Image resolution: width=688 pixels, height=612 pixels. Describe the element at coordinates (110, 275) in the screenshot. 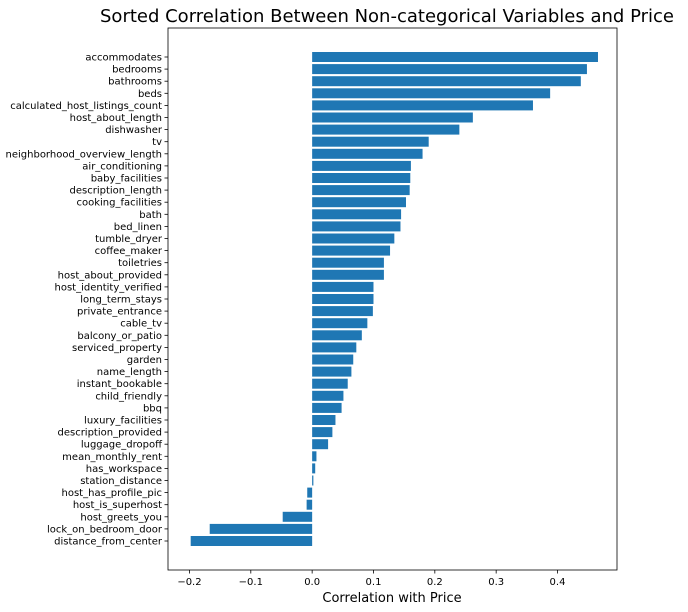

I see `y-tick-label: host_about_provided` at that location.